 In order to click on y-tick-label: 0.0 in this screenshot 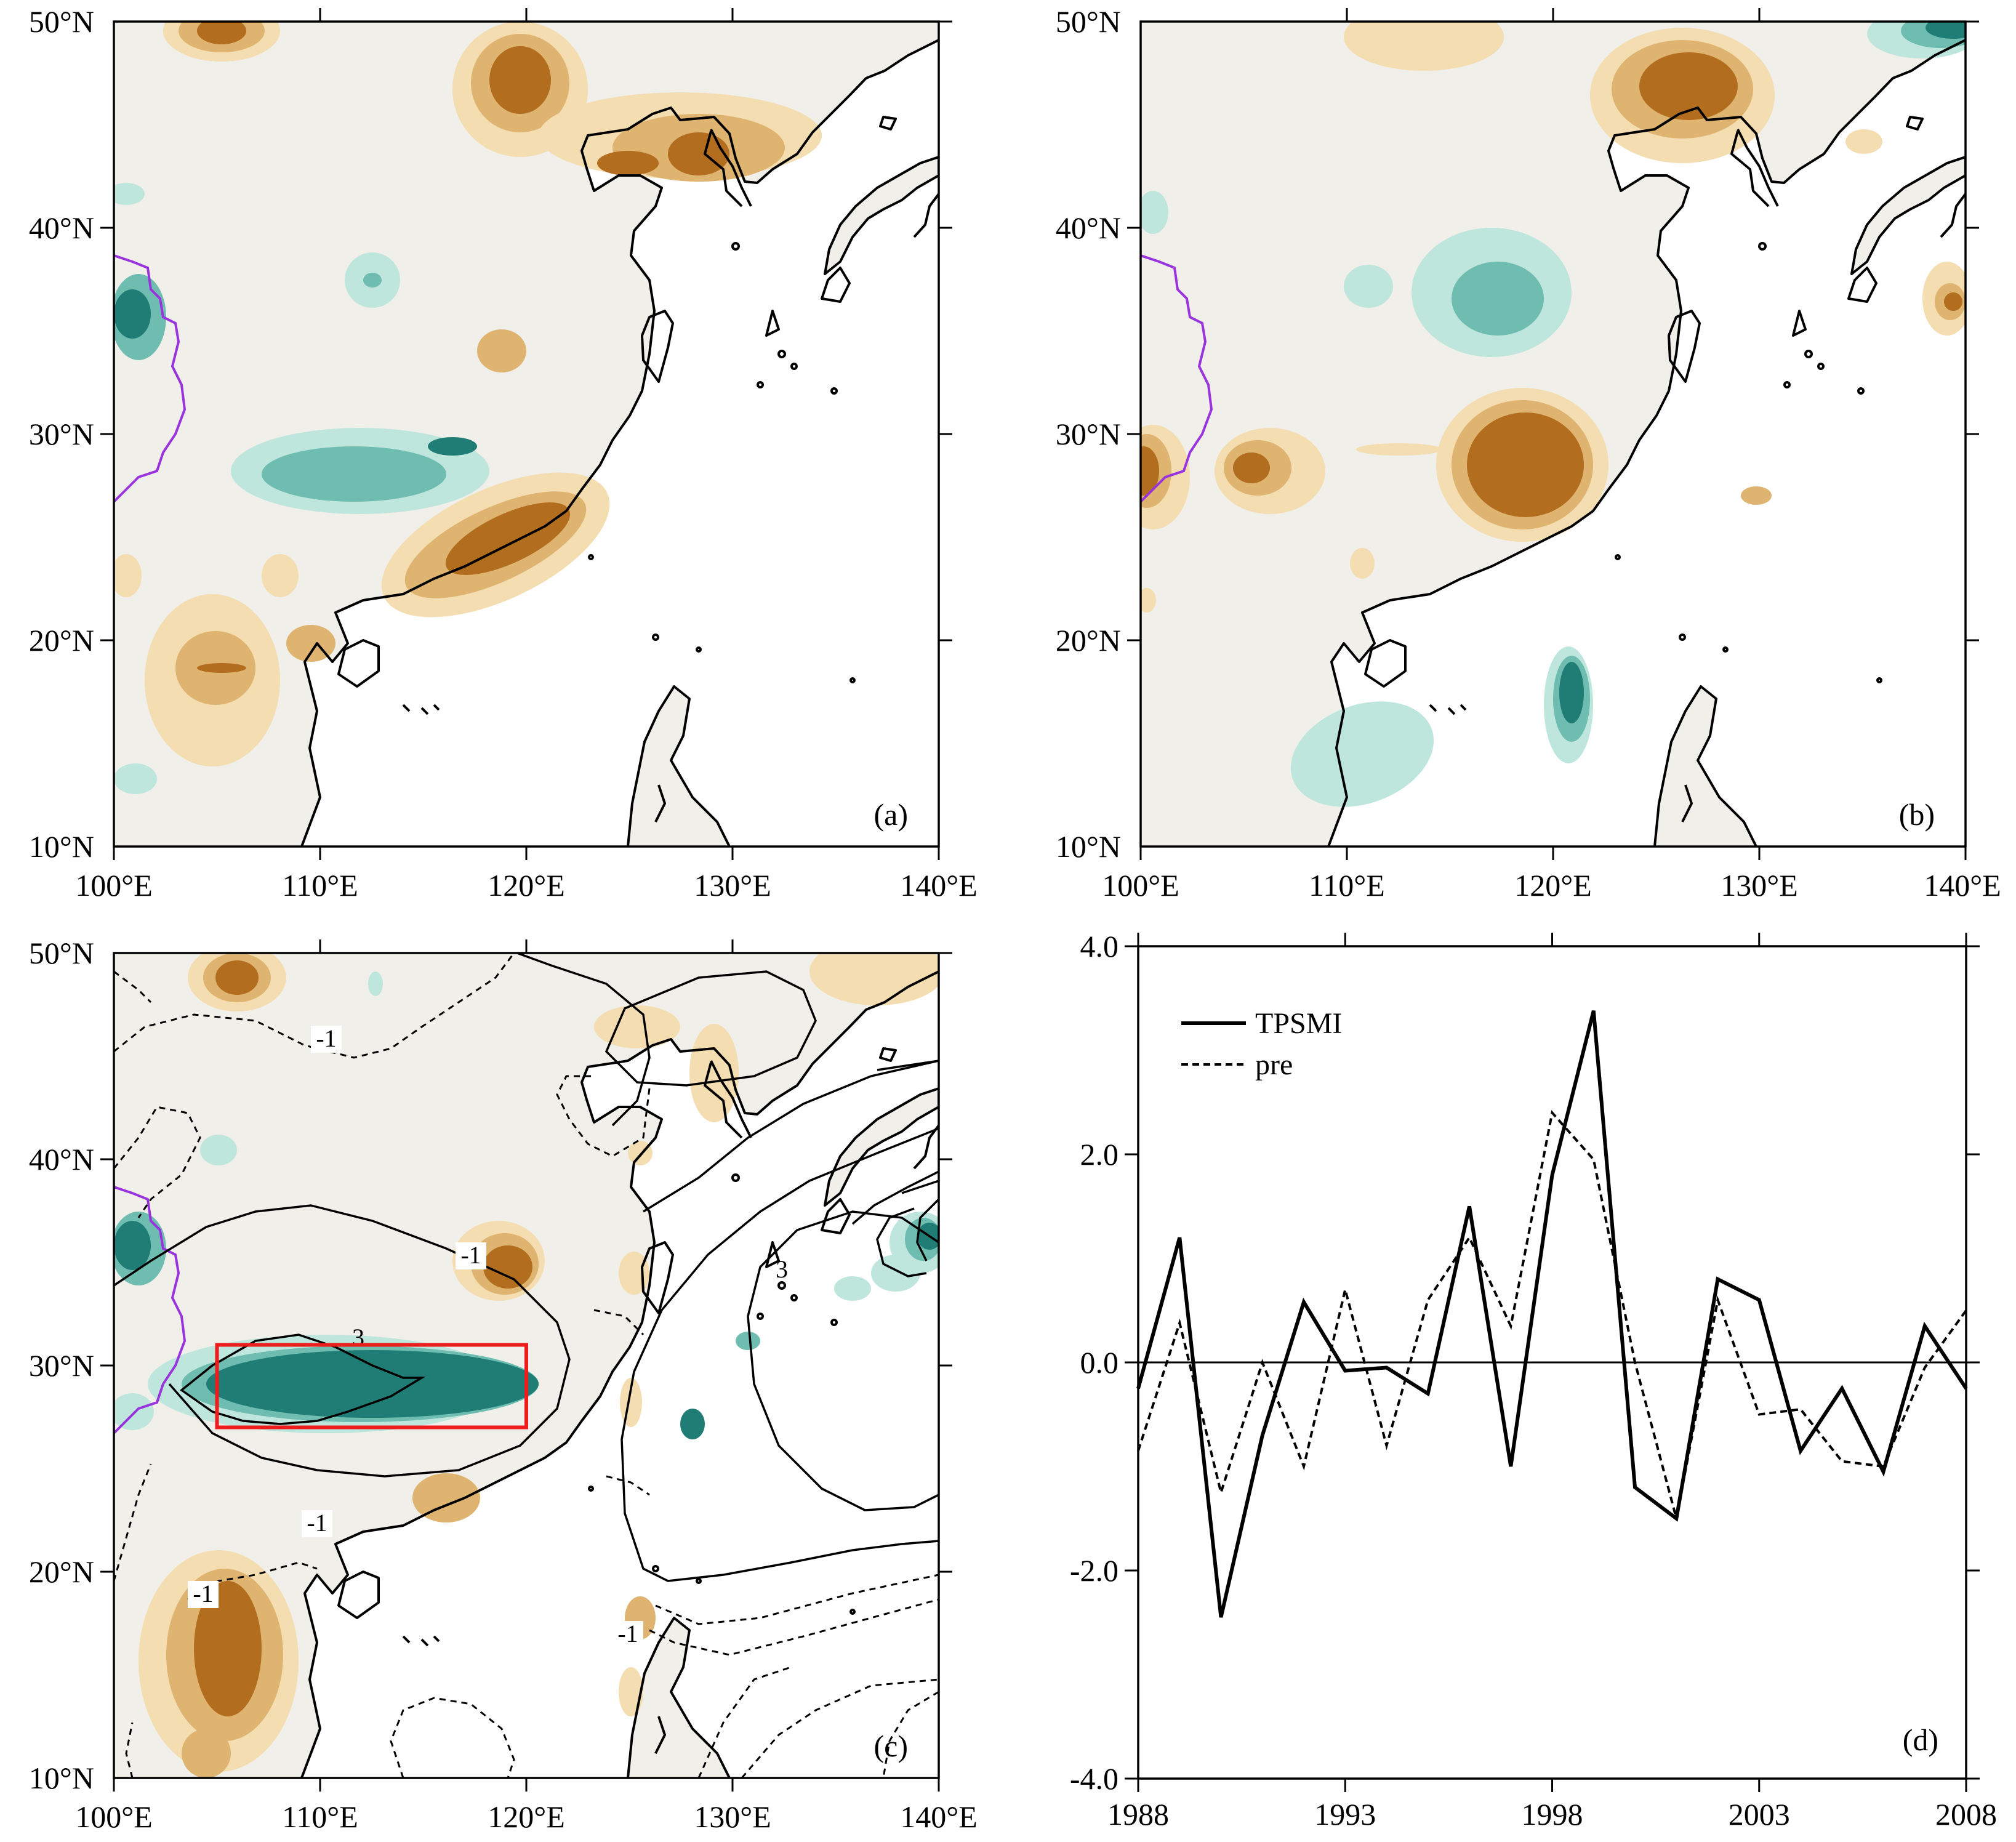, I will do `click(1099, 1362)`.